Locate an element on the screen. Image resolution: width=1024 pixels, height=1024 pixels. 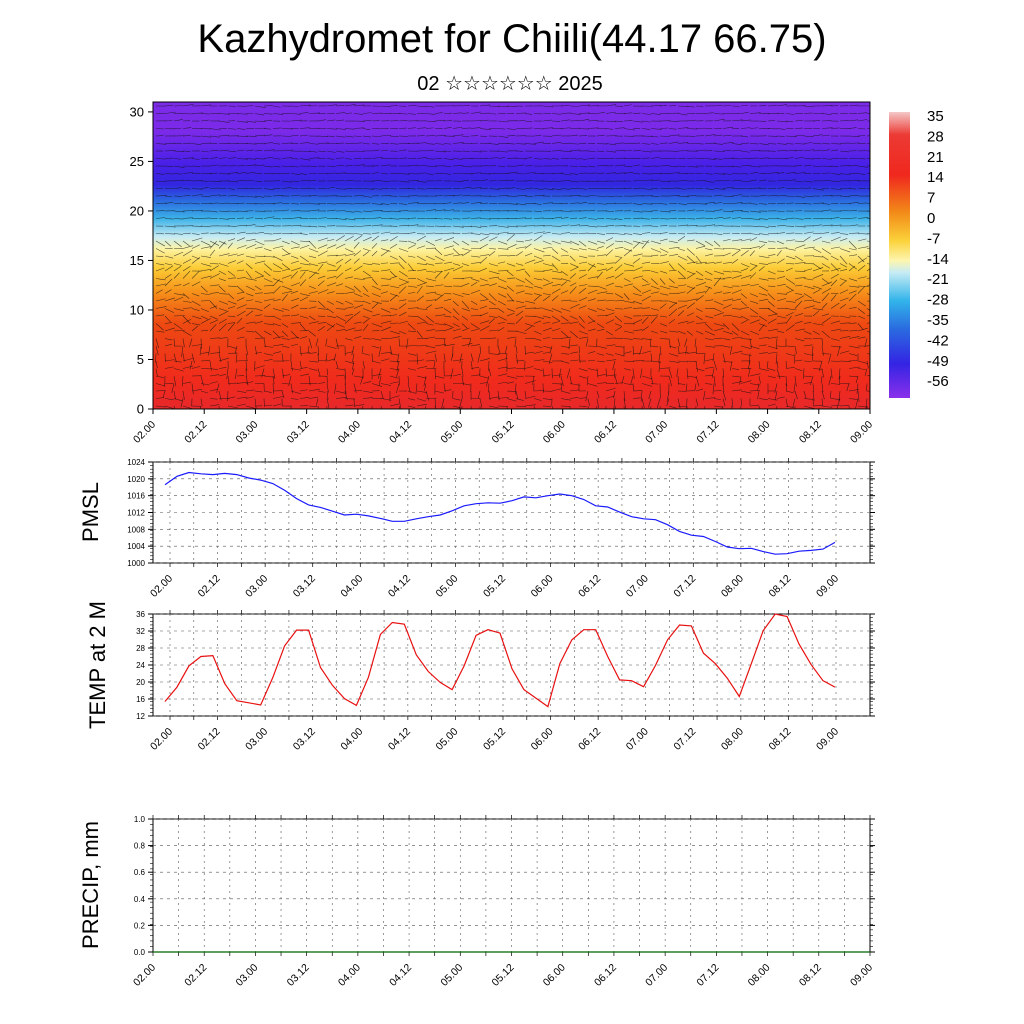
x-tick-label: 04.00 is located at coordinates (349, 432).